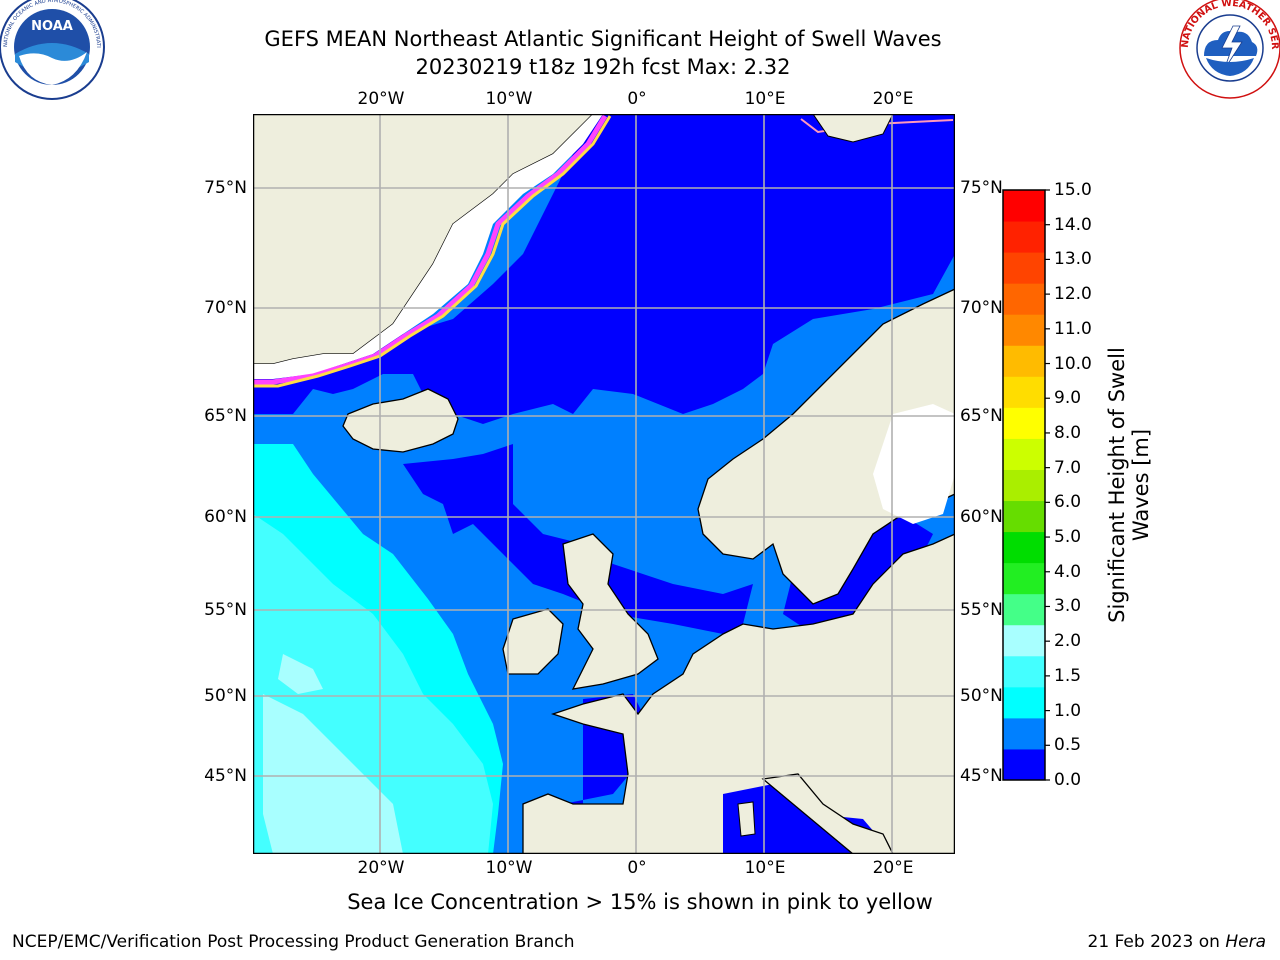 This screenshot has height=960, width=1280. I want to click on colorbar-tick-label: 12.0, so click(1073, 294).